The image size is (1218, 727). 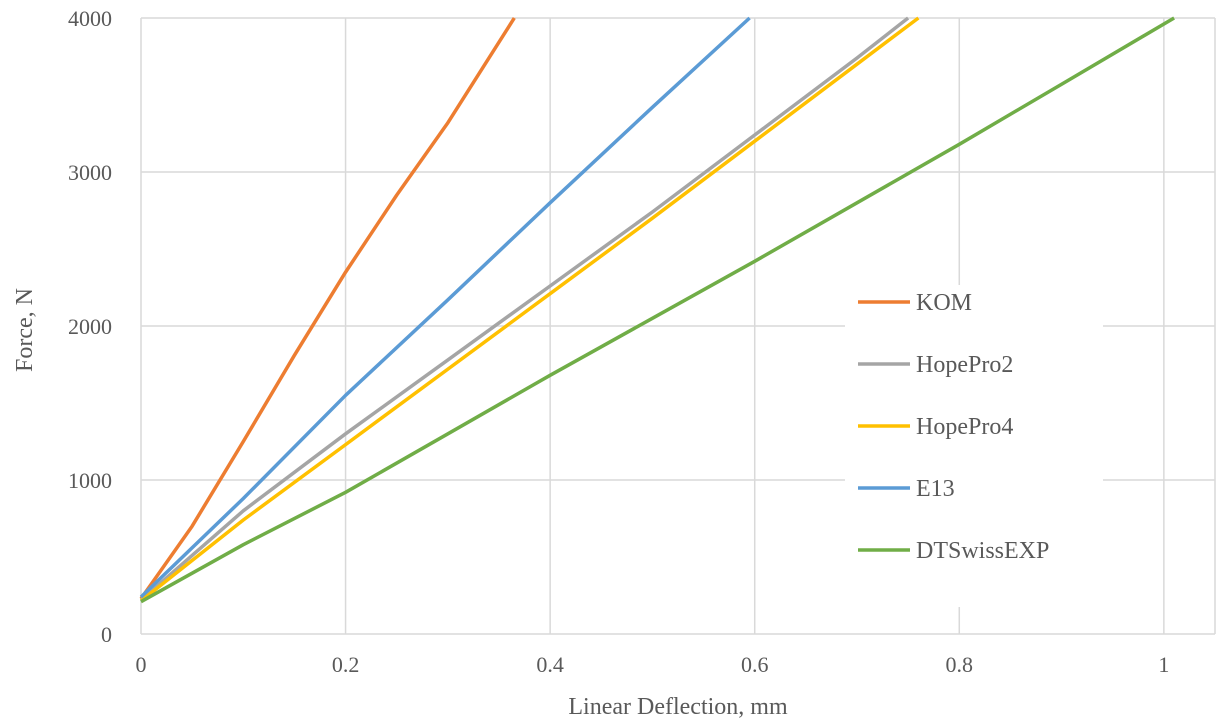 What do you see at coordinates (90, 18) in the screenshot?
I see `y-tick-label: 4000` at bounding box center [90, 18].